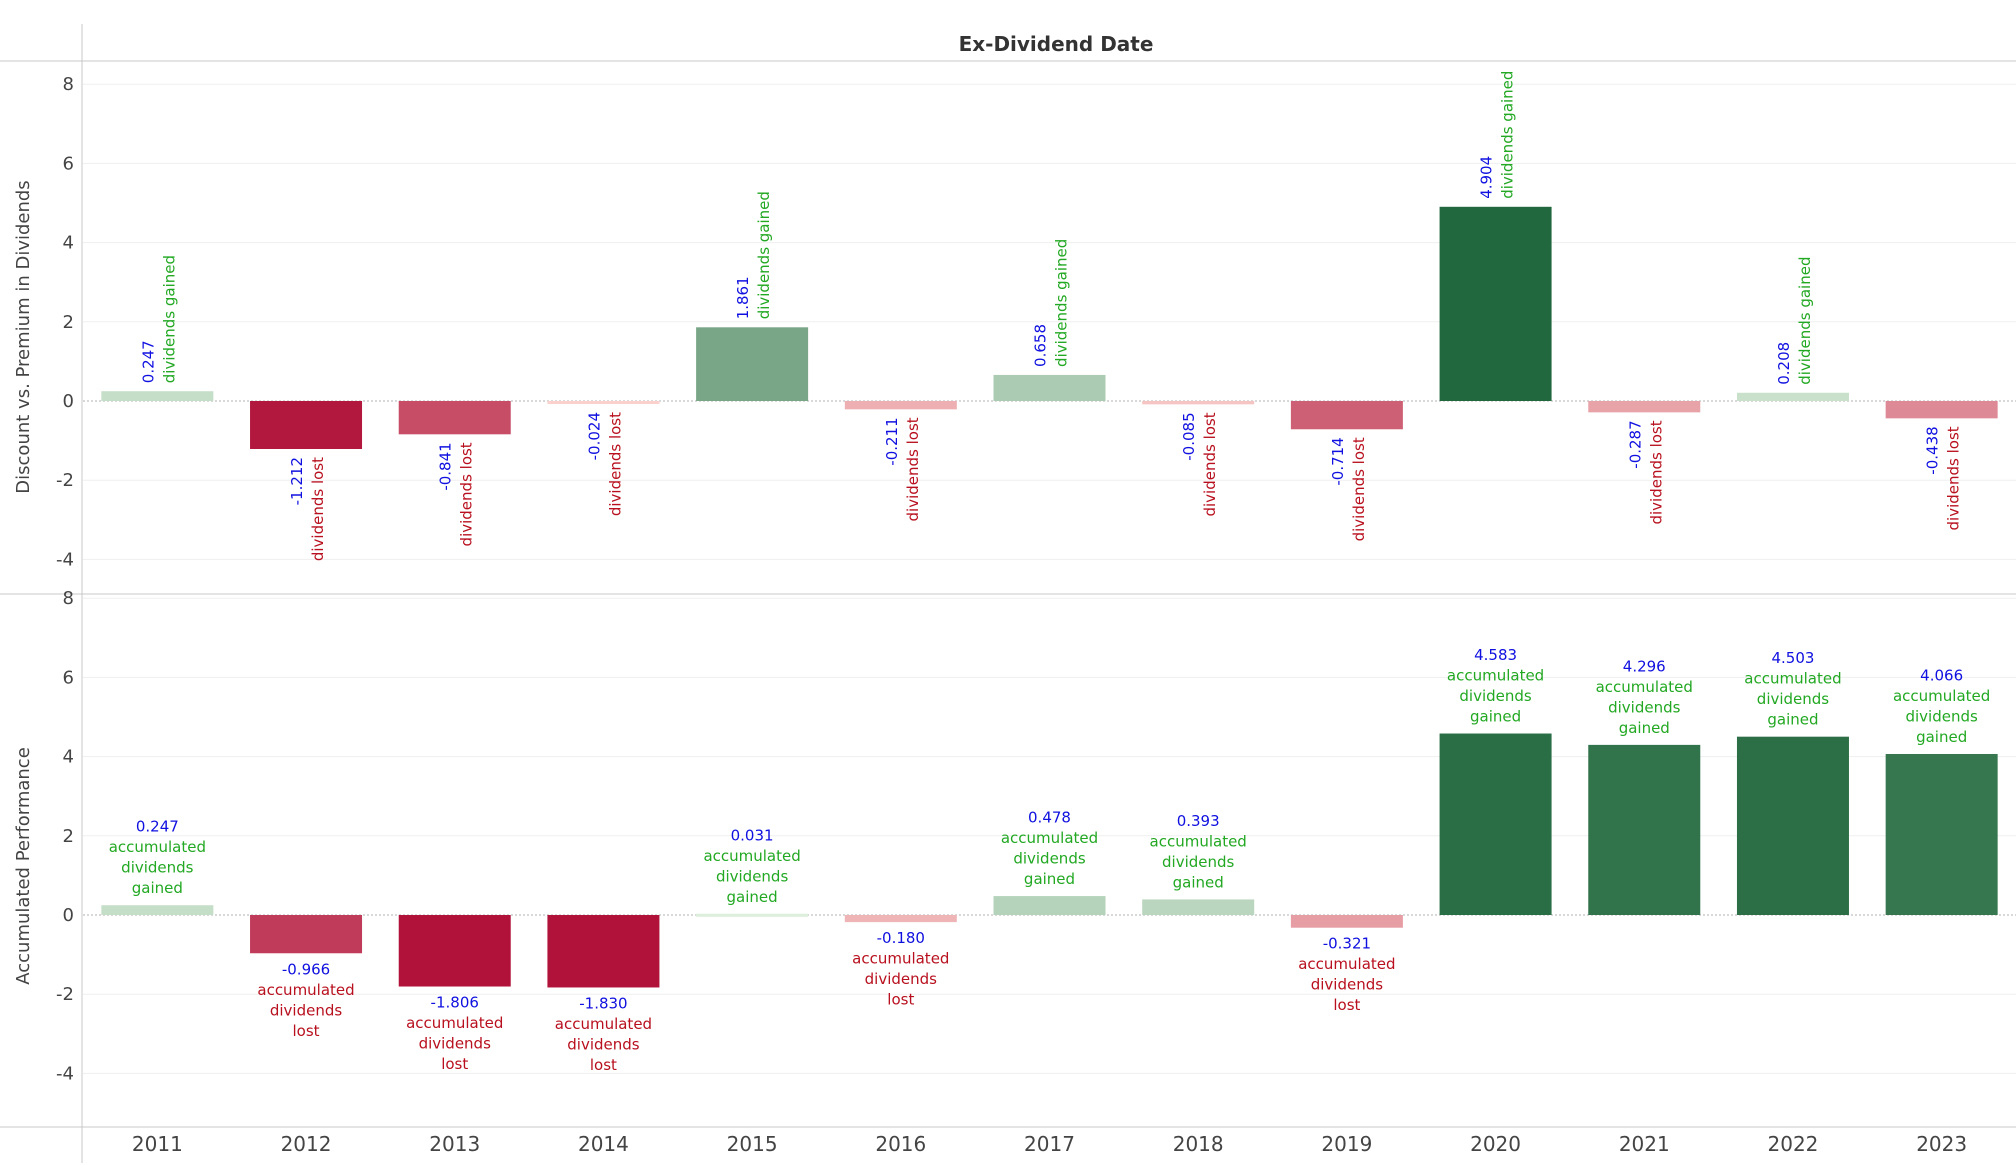 The width and height of the screenshot is (2016, 1167). What do you see at coordinates (1338, 461) in the screenshot?
I see `data-label: -0.714` at bounding box center [1338, 461].